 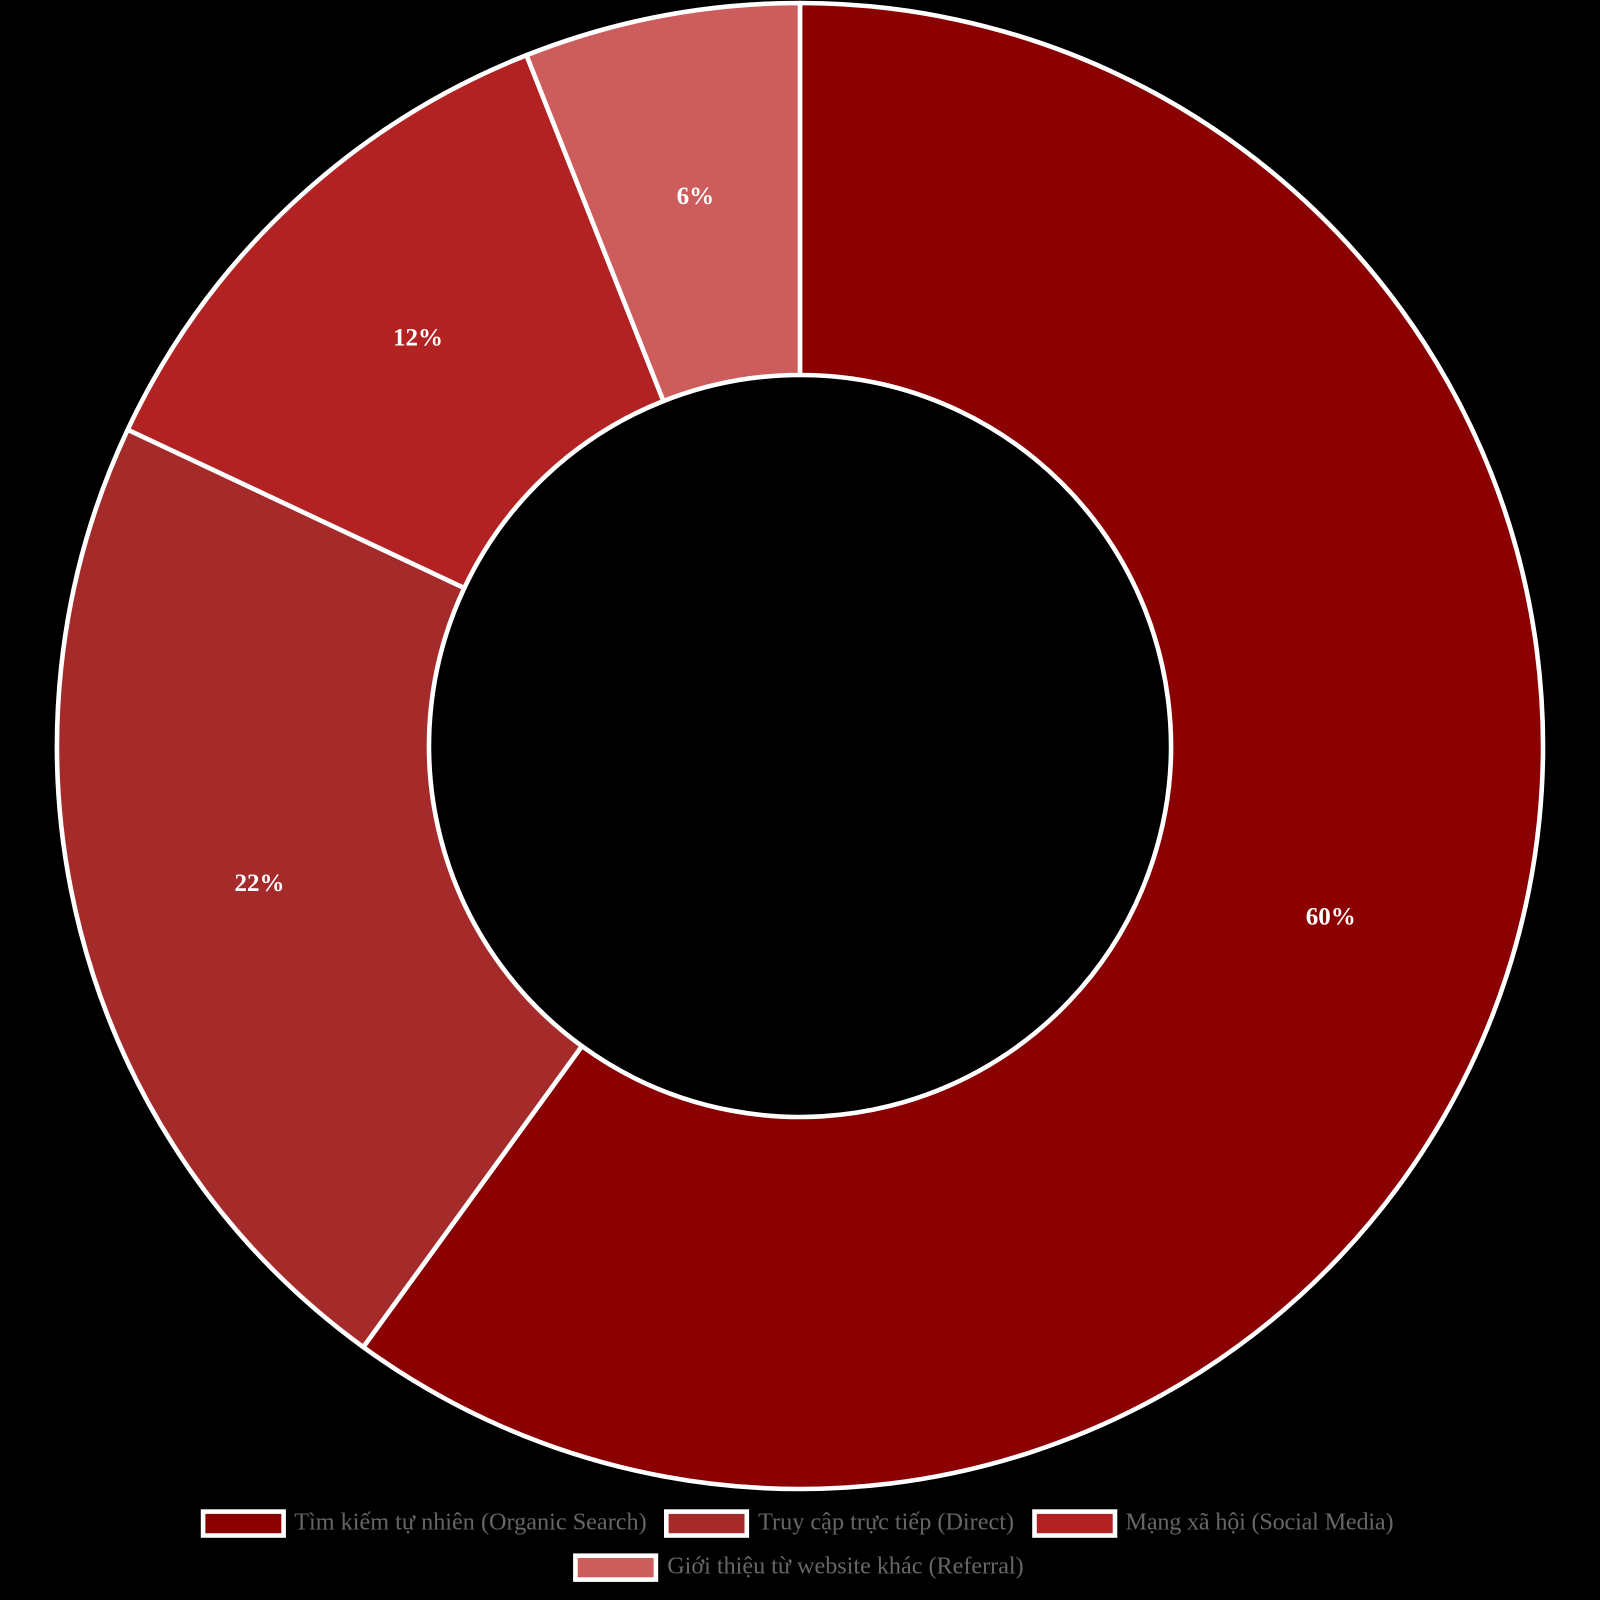 I want to click on svg-text: 12%, so click(x=418, y=337).